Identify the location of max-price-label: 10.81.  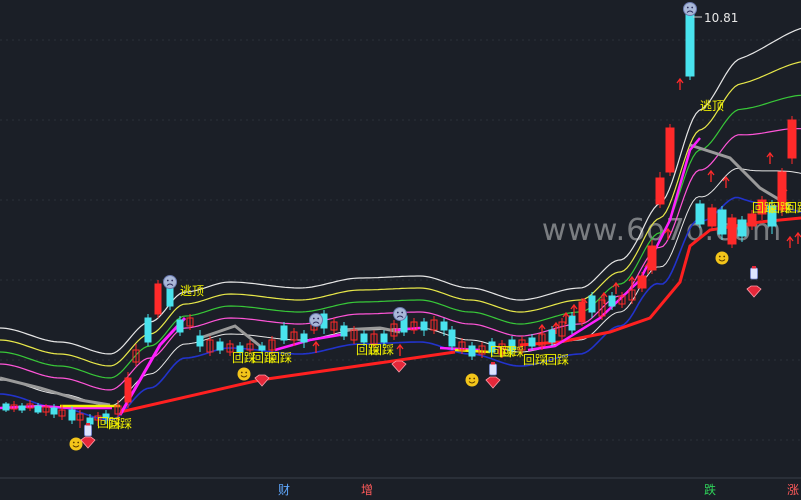
(721, 18).